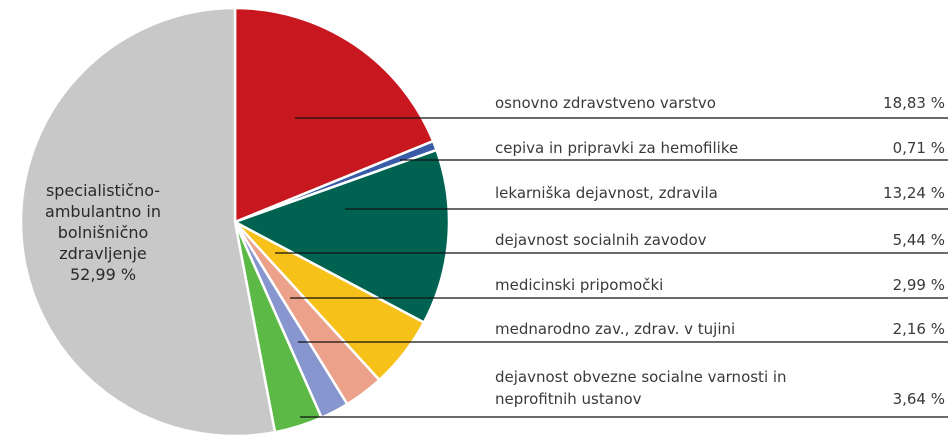 Image resolution: width=950 pixels, height=440 pixels. I want to click on legend-label: dejavnost socialnih zavodov, so click(601, 240).